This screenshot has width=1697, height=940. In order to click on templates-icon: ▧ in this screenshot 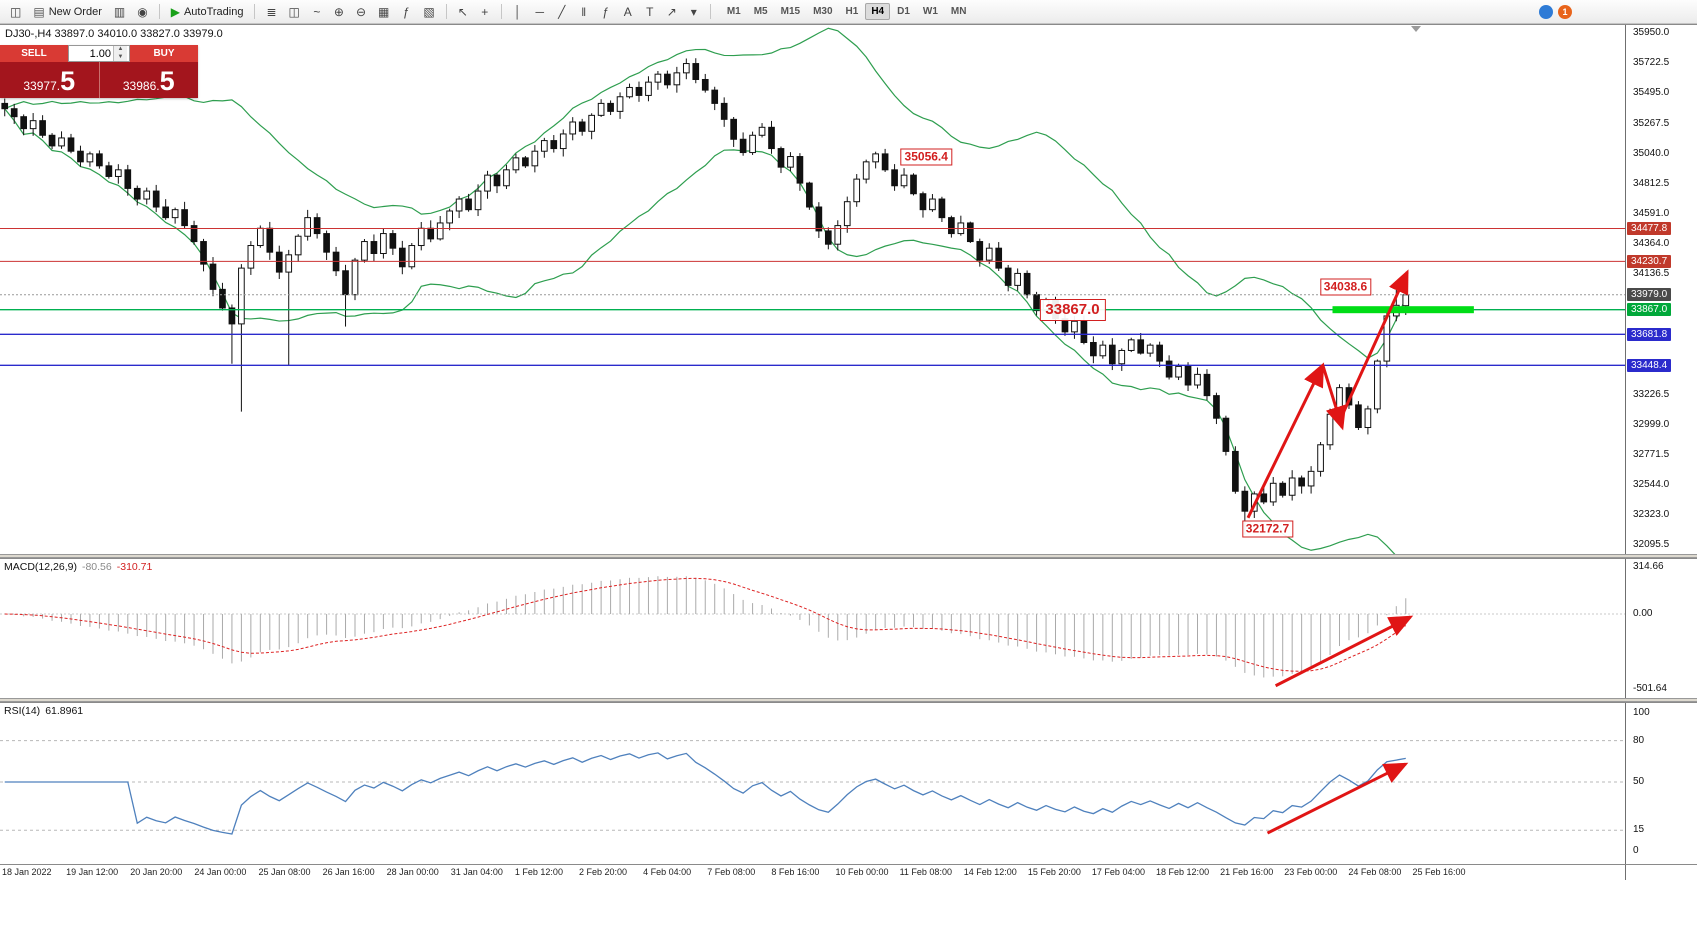, I will do `click(428, 12)`.